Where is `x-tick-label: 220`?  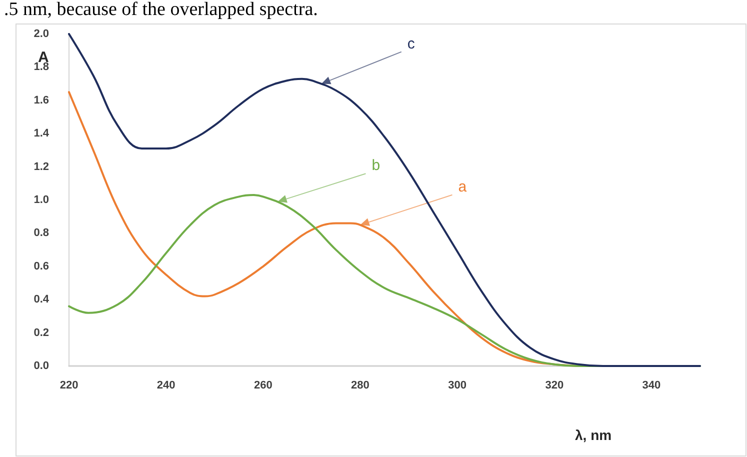 x-tick-label: 220 is located at coordinates (69, 386).